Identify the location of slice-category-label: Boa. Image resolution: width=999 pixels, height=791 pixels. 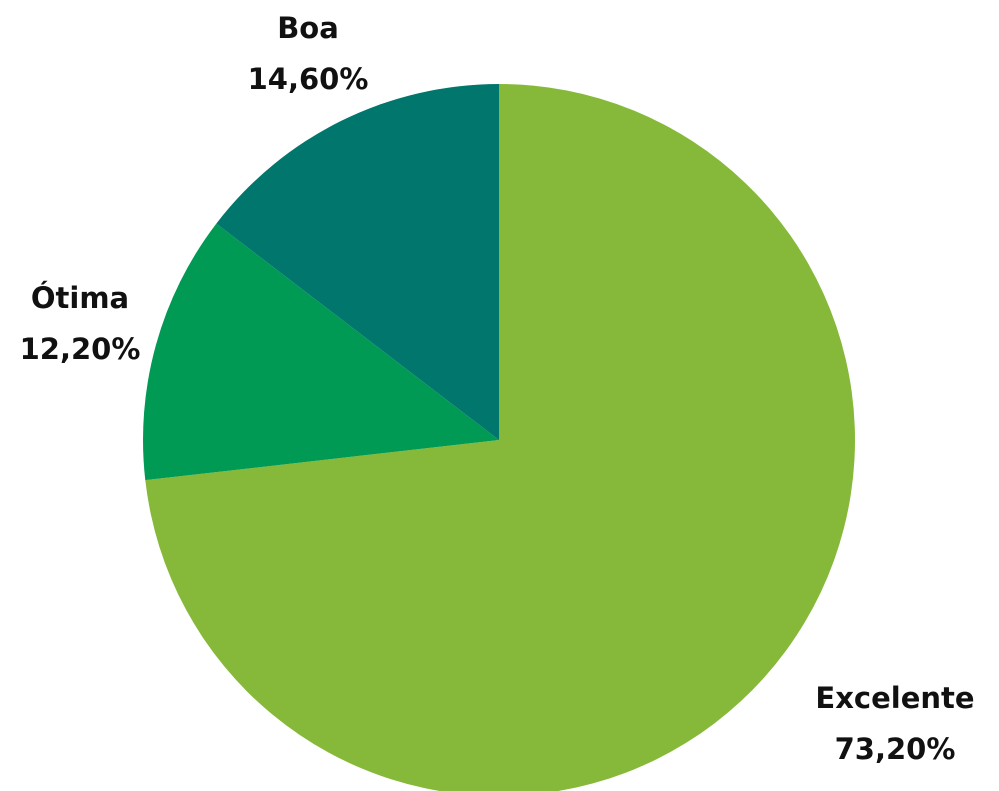
(308, 28).